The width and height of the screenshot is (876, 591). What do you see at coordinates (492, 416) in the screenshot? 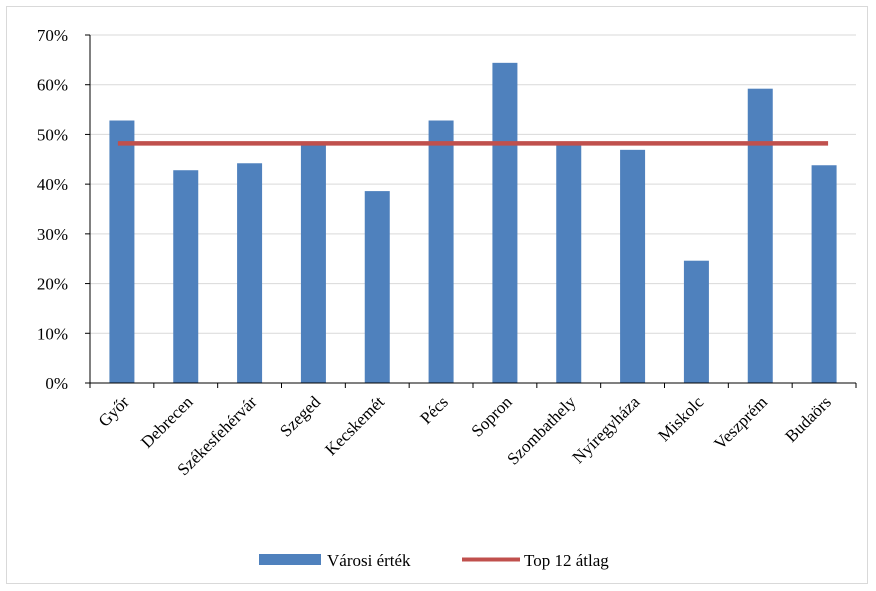
I see `x-tick-label: Sopron` at bounding box center [492, 416].